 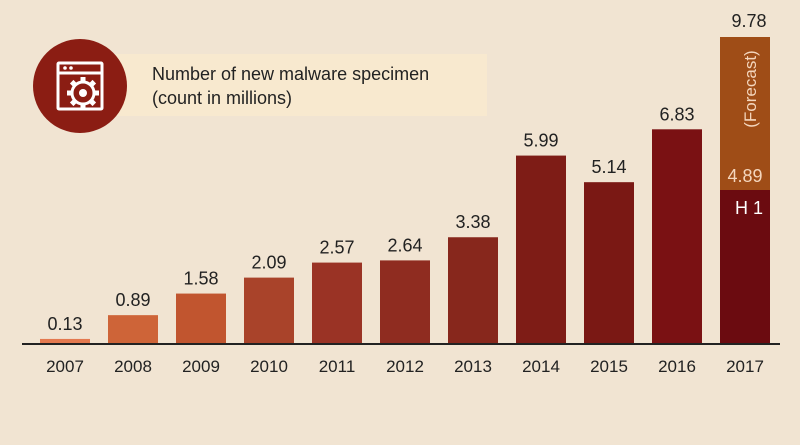 What do you see at coordinates (200, 279) in the screenshot?
I see `value-label-2009: 1.58` at bounding box center [200, 279].